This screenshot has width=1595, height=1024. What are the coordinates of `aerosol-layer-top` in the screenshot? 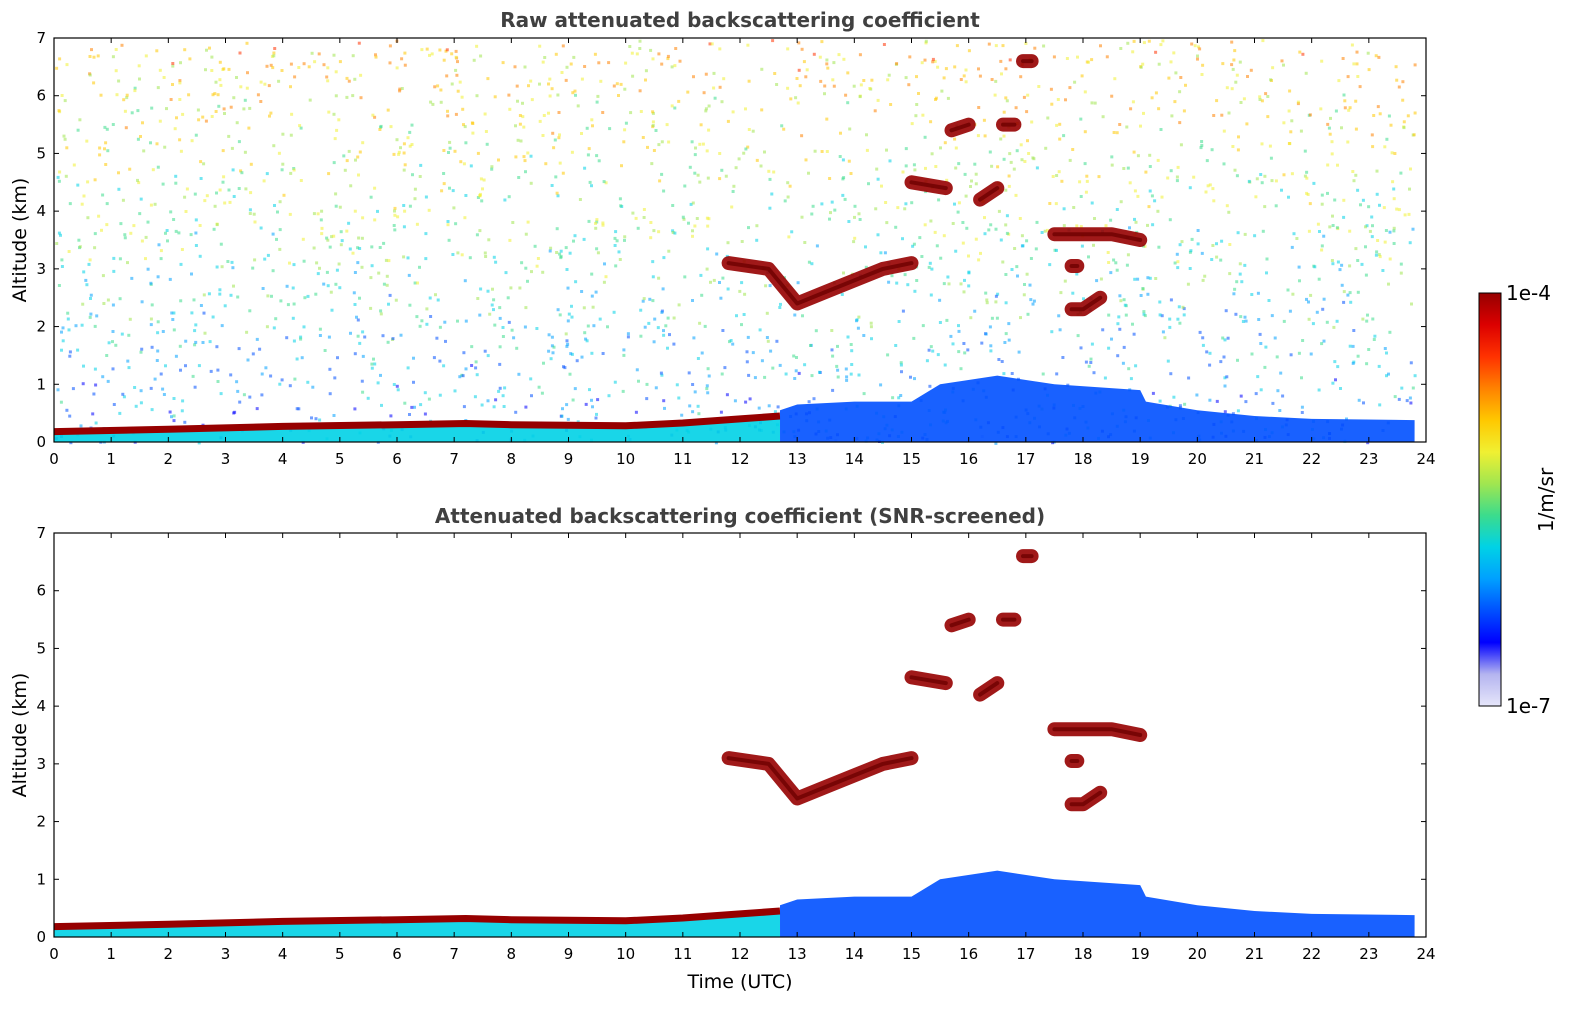 It's located at (417, 424).